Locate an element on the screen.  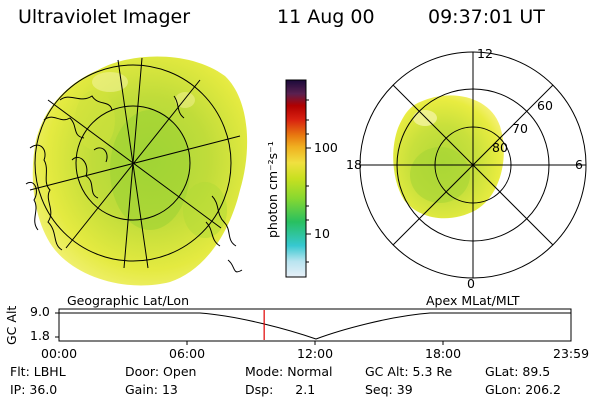
info-door-value: Open is located at coordinates (180, 371).